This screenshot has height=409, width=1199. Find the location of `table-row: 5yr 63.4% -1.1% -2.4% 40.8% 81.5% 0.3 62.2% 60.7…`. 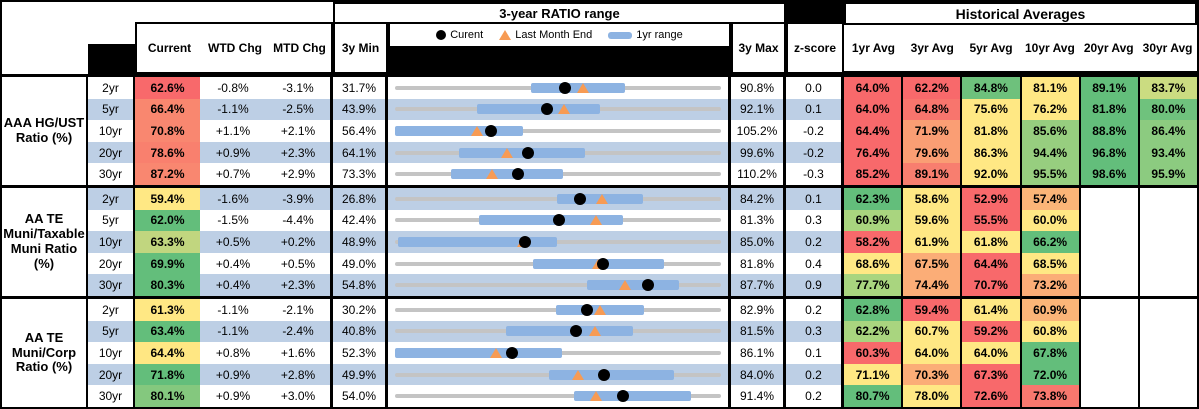

table-row: 5yr 63.4% -1.1% -2.4% 40.8% 81.5% 0.3 62.2% 60.7… is located at coordinates (642, 331).